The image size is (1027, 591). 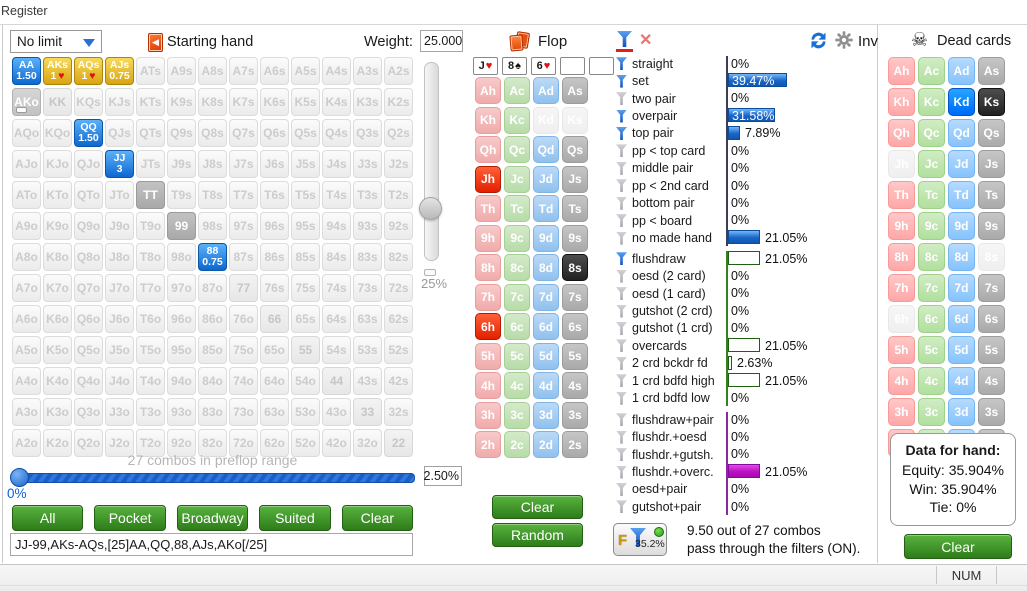 What do you see at coordinates (621, 455) in the screenshot?
I see `filter-funnel-icon-flushdr-gutsh` at bounding box center [621, 455].